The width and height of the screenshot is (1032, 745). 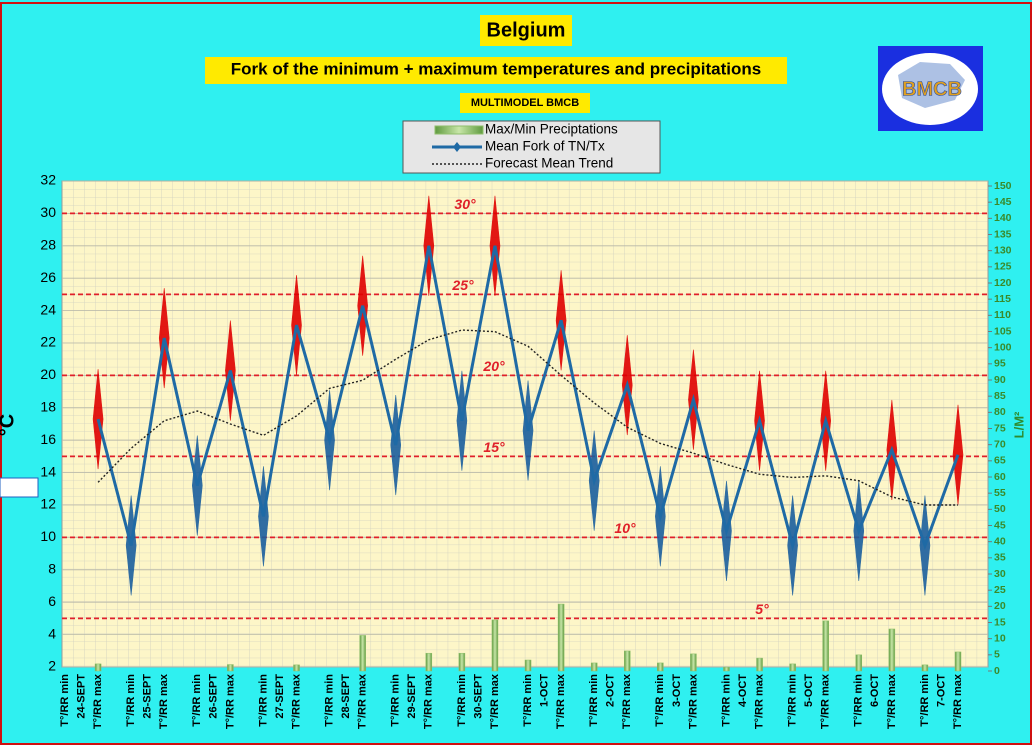 I want to click on y2-tick-label: 55, so click(x=1000, y=493).